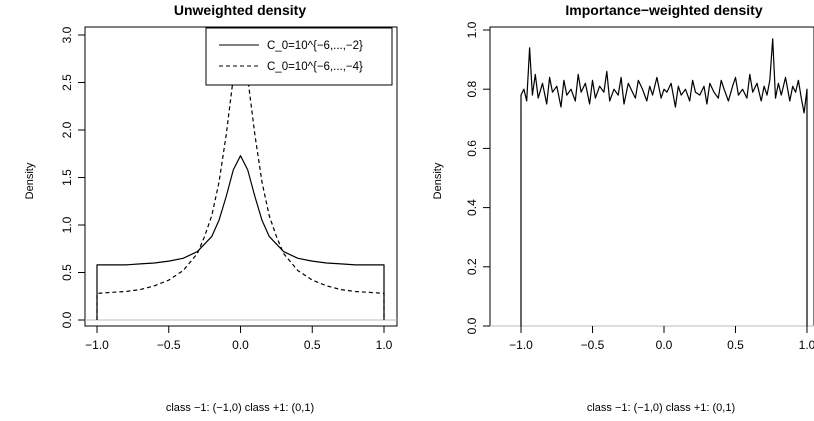 This screenshot has height=421, width=814. What do you see at coordinates (67, 177) in the screenshot?
I see `y-tick-label: 1.5` at bounding box center [67, 177].